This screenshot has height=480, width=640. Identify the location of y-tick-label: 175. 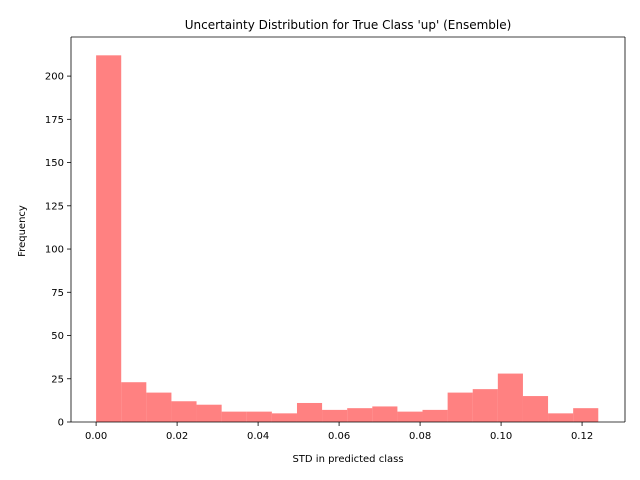
(54, 120).